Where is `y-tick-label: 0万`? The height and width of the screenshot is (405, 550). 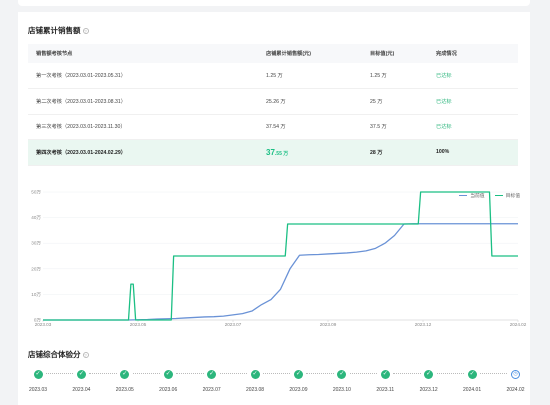
y-tick-label: 0万 is located at coordinates (38, 321).